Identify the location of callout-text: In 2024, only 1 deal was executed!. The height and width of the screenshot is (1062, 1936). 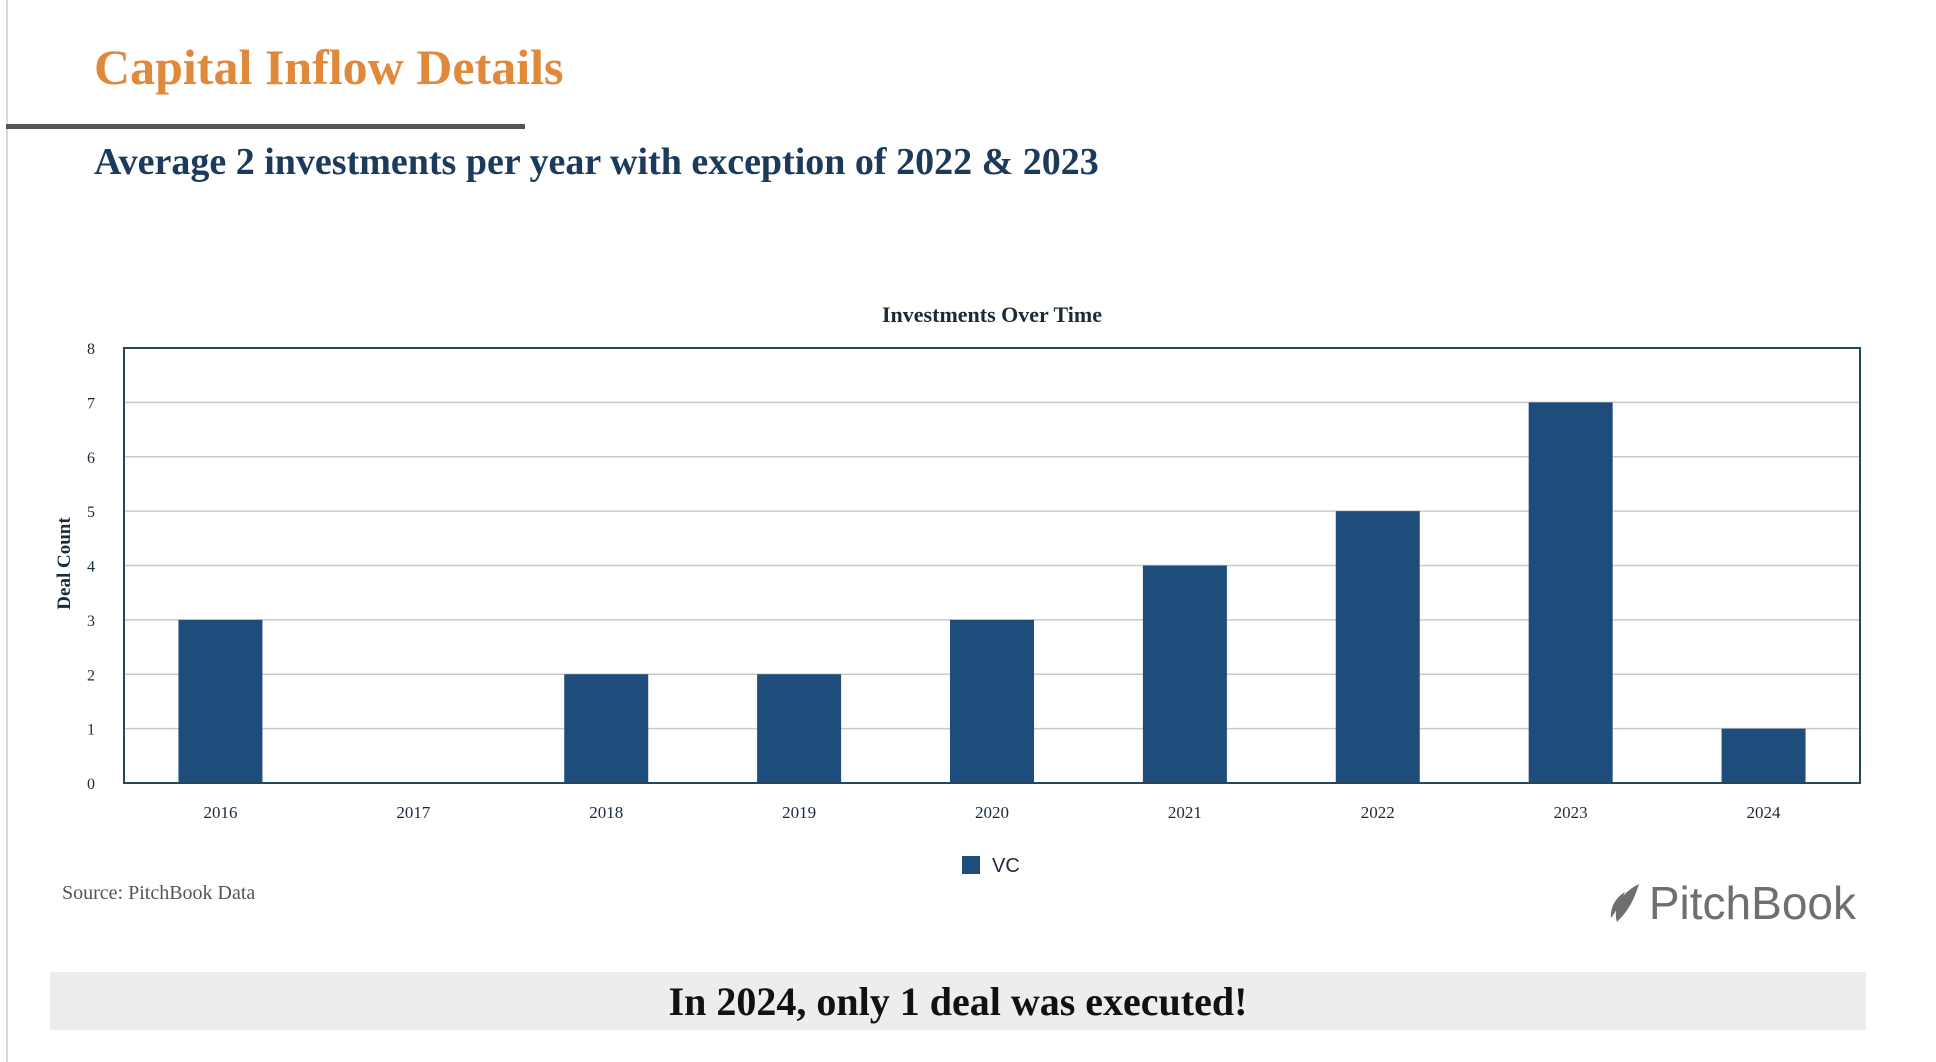
(958, 1001).